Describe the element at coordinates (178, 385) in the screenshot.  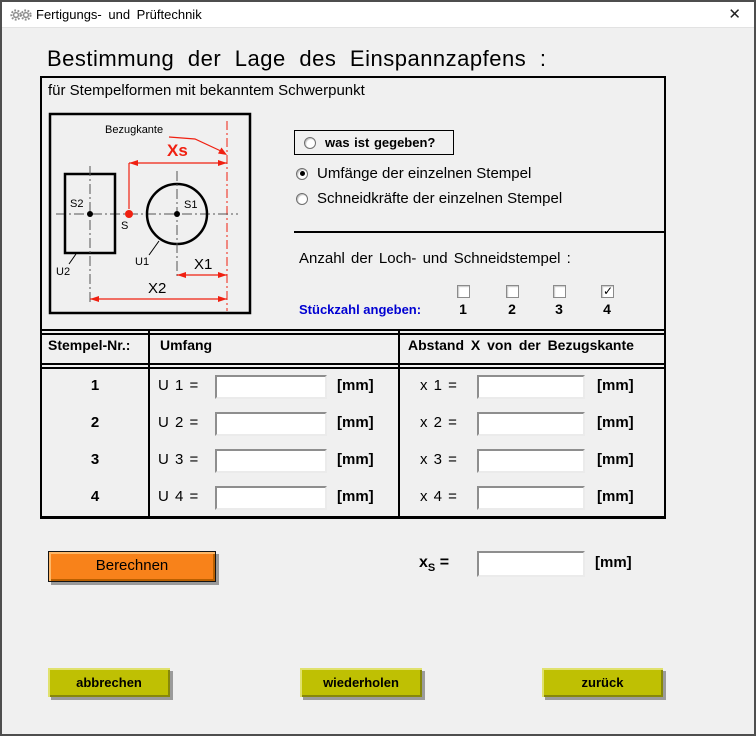
I see `u1-label: U 1 =` at that location.